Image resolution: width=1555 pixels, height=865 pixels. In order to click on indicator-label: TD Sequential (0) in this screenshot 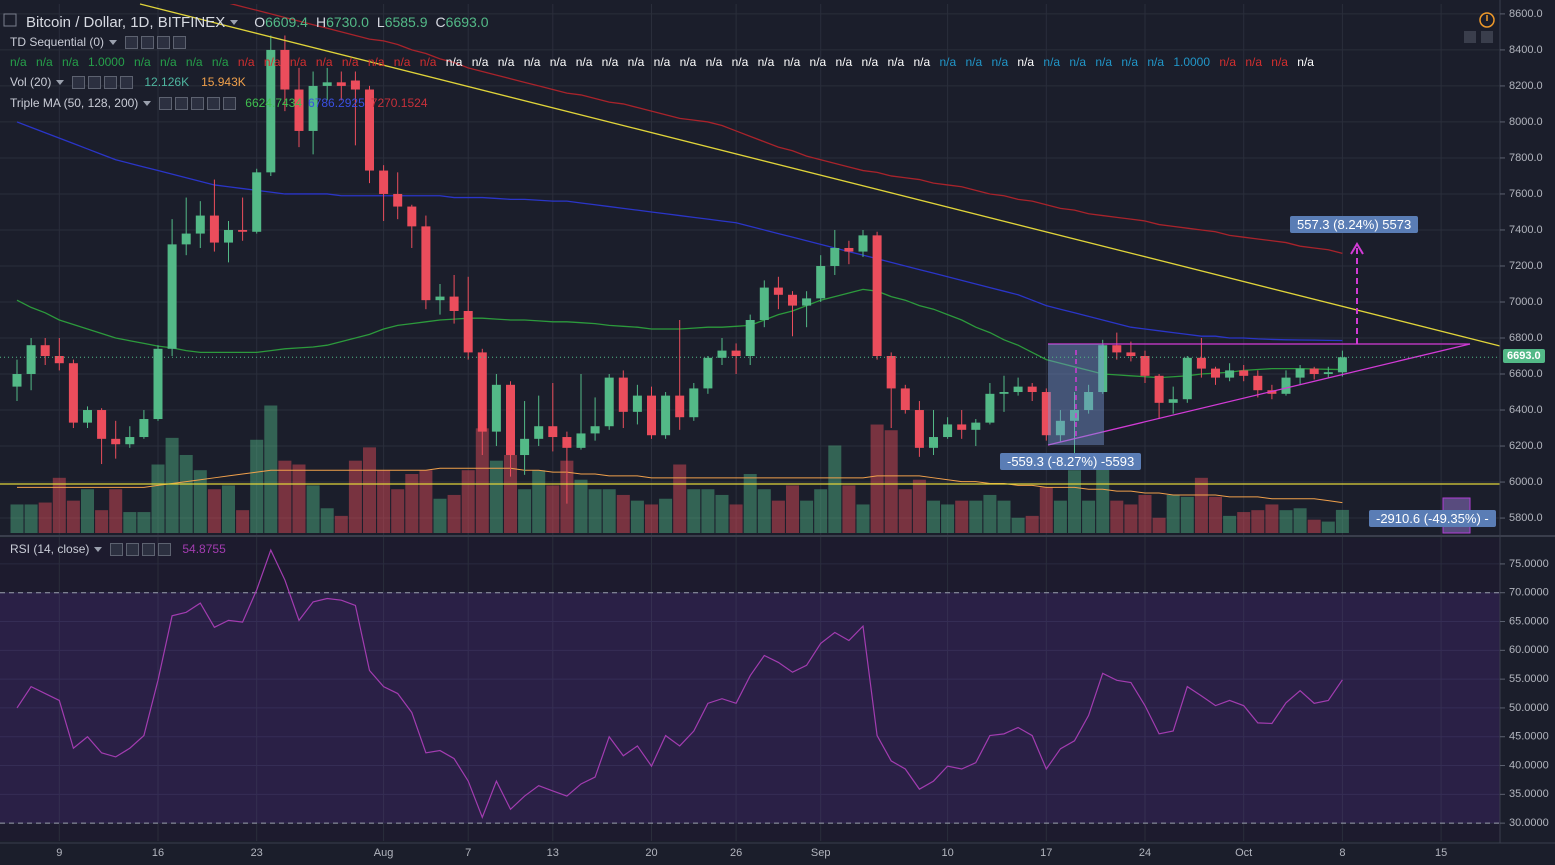, I will do `click(57, 42)`.